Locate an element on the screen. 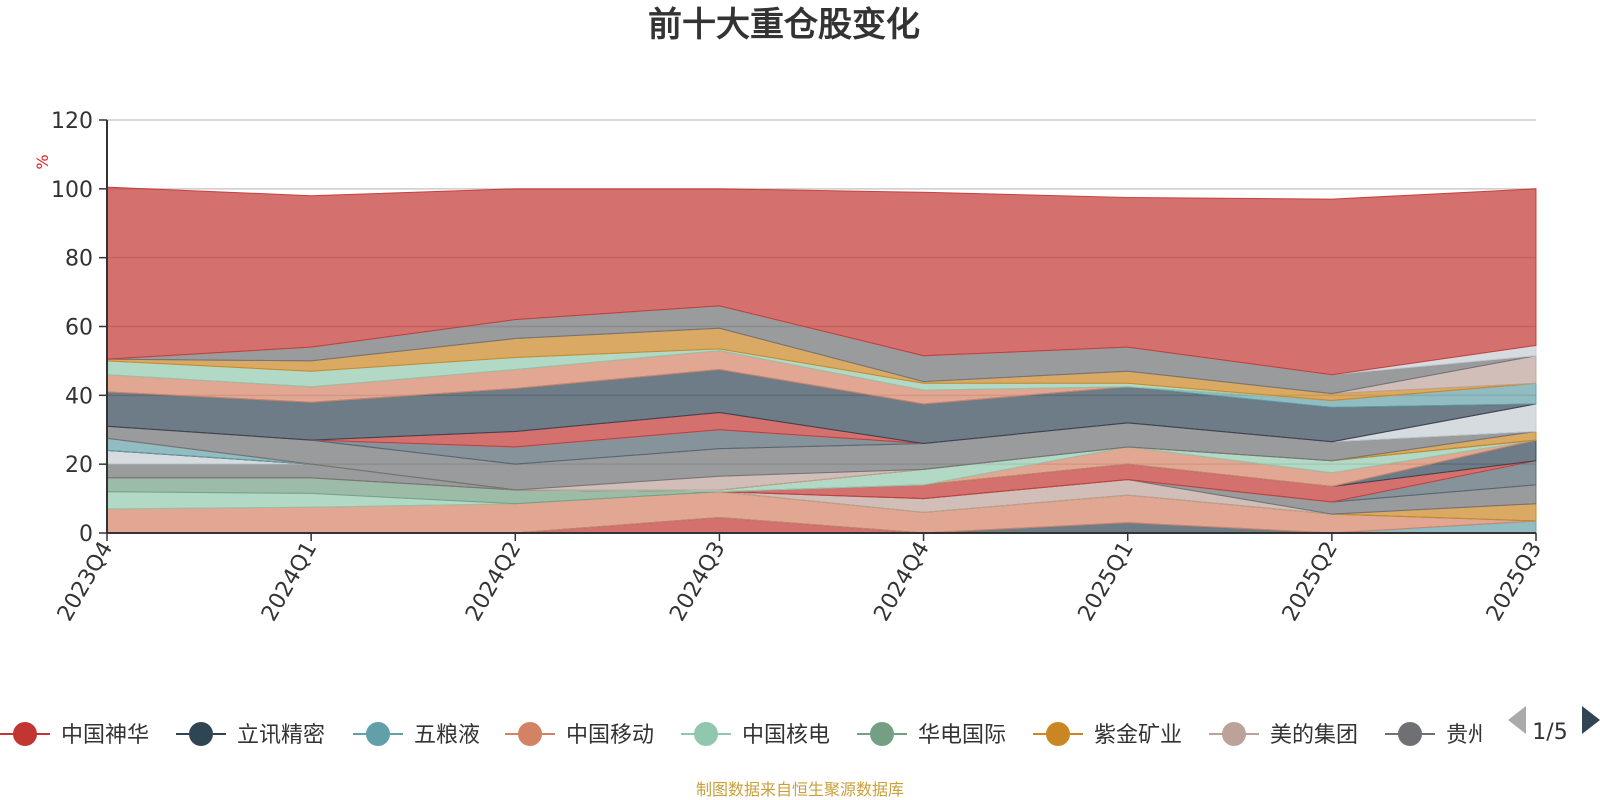 This screenshot has width=1600, height=800. legend-item-立讯精密: 立讯精密 is located at coordinates (250, 735).